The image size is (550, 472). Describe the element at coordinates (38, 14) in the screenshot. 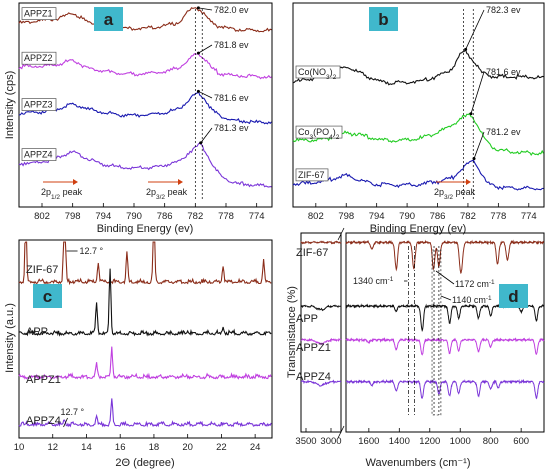

I see `series-label-0: APPZ1` at that location.